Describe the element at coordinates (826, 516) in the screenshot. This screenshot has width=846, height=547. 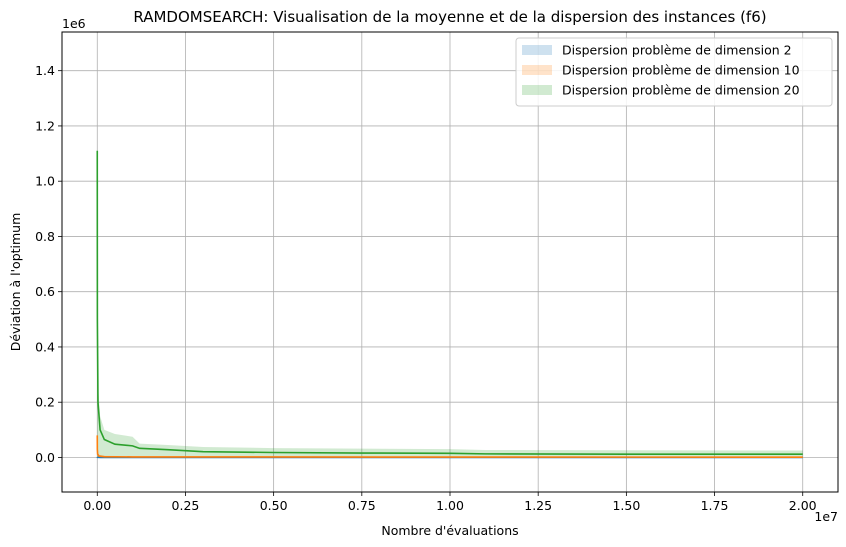
I see `x-scale-multiplier: 1e7` at that location.